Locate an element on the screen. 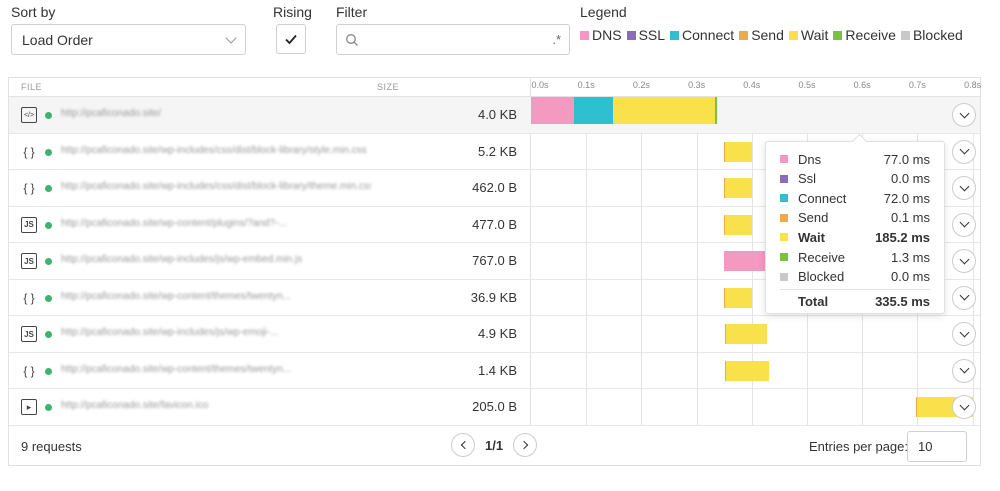  rising-checkbox is located at coordinates (291, 39).